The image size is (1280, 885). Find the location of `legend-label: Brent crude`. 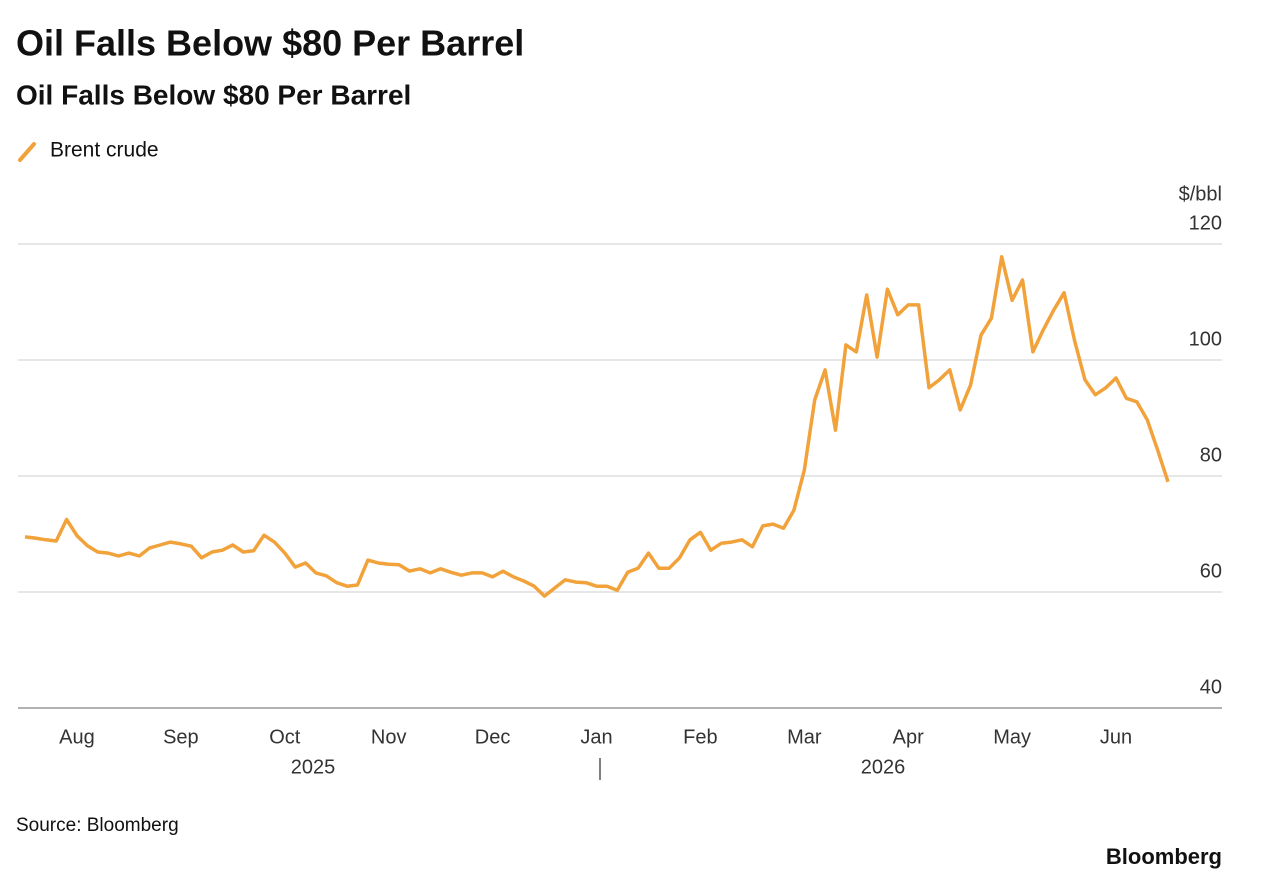

legend-label: Brent crude is located at coordinates (104, 150).